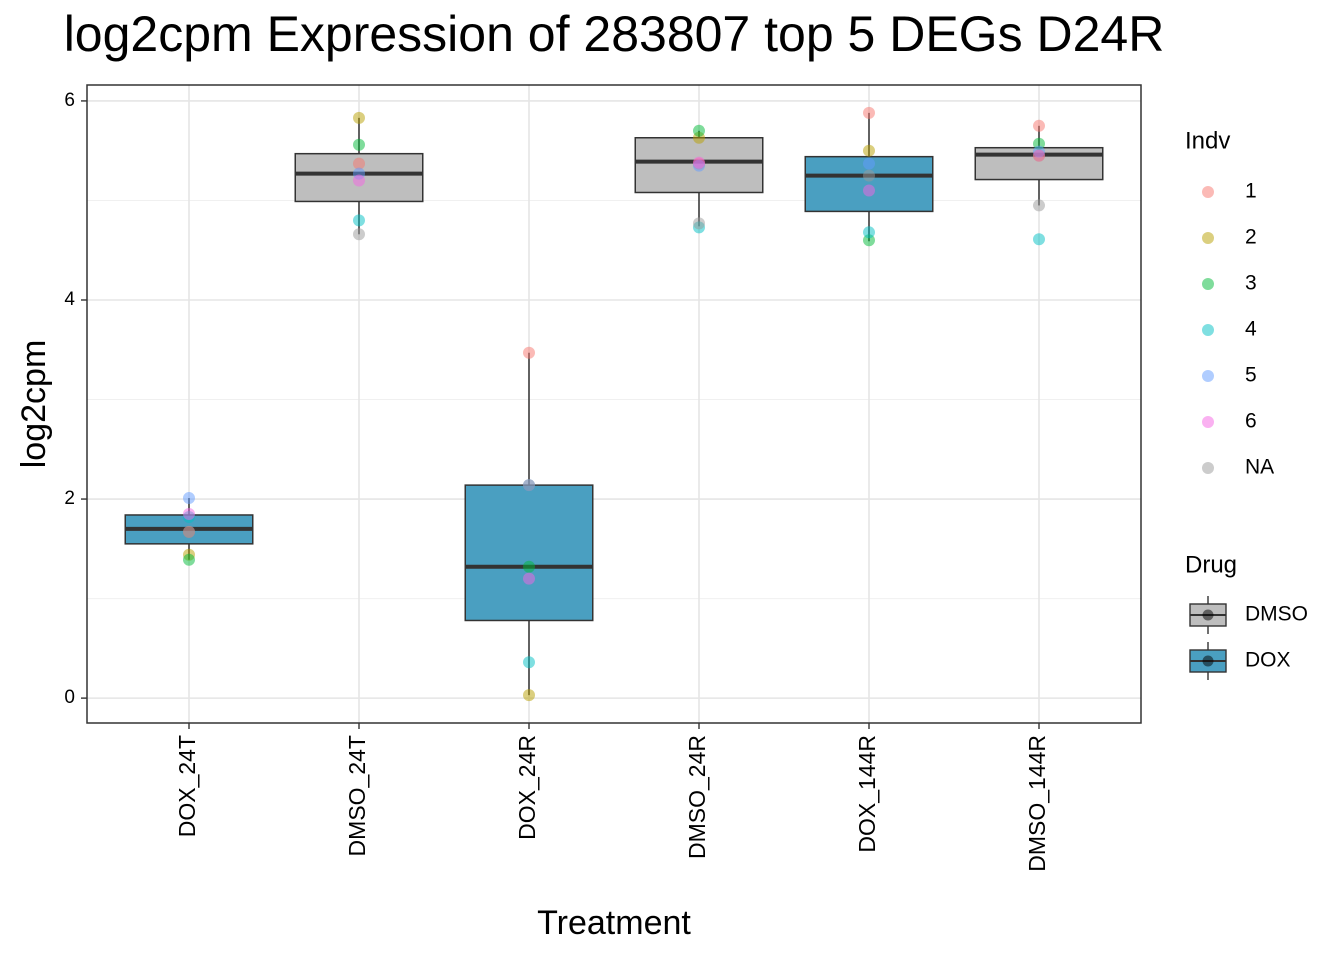 Image resolution: width=1344 pixels, height=960 pixels. I want to click on y-tick-label: 0, so click(69, 697).